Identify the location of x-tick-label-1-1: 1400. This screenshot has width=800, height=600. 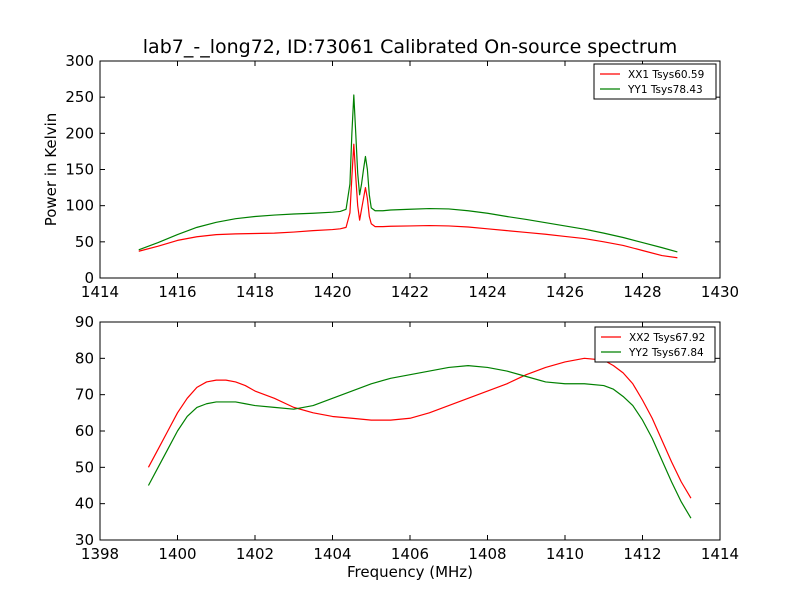
(177, 554).